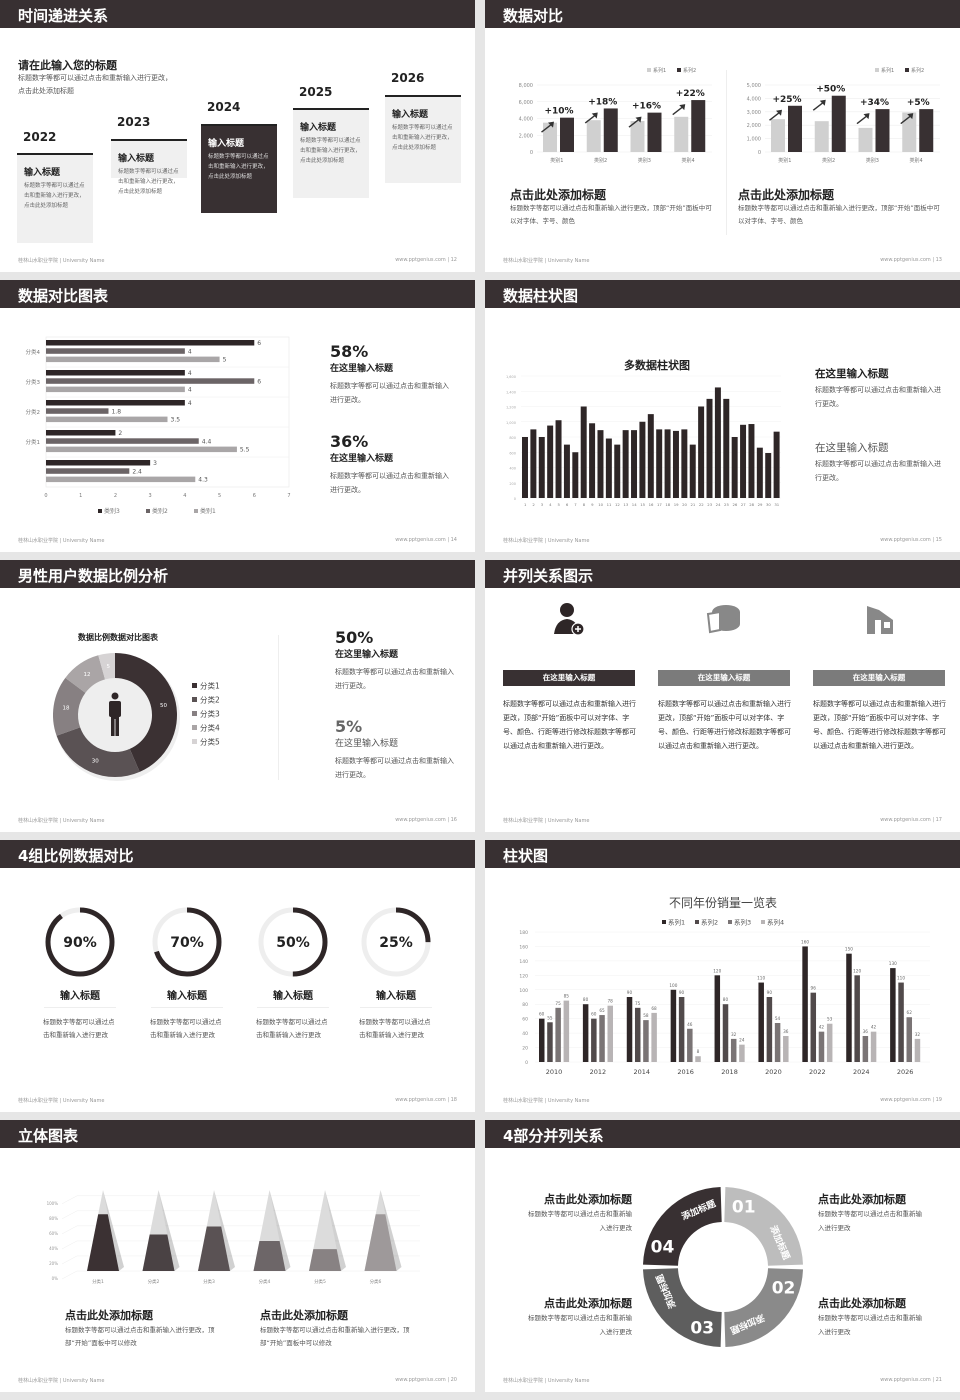  What do you see at coordinates (642, 504) in the screenshot?
I see `x-tick-label: 15` at bounding box center [642, 504].